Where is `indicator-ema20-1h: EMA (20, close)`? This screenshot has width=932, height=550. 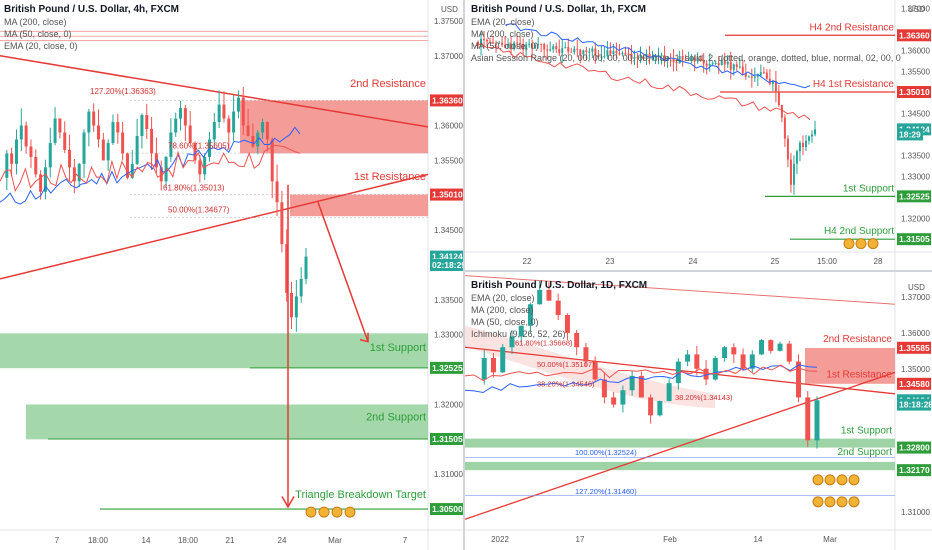 indicator-ema20-1h: EMA (20, close) is located at coordinates (503, 22).